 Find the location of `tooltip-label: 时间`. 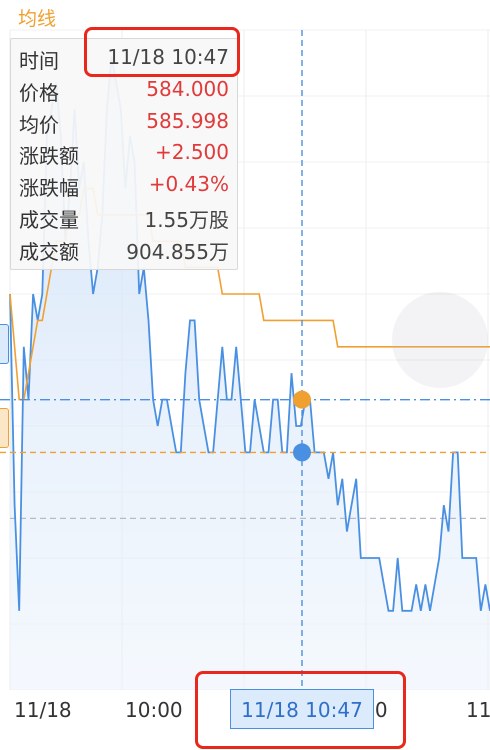

tooltip-label: 时间 is located at coordinates (39, 61).